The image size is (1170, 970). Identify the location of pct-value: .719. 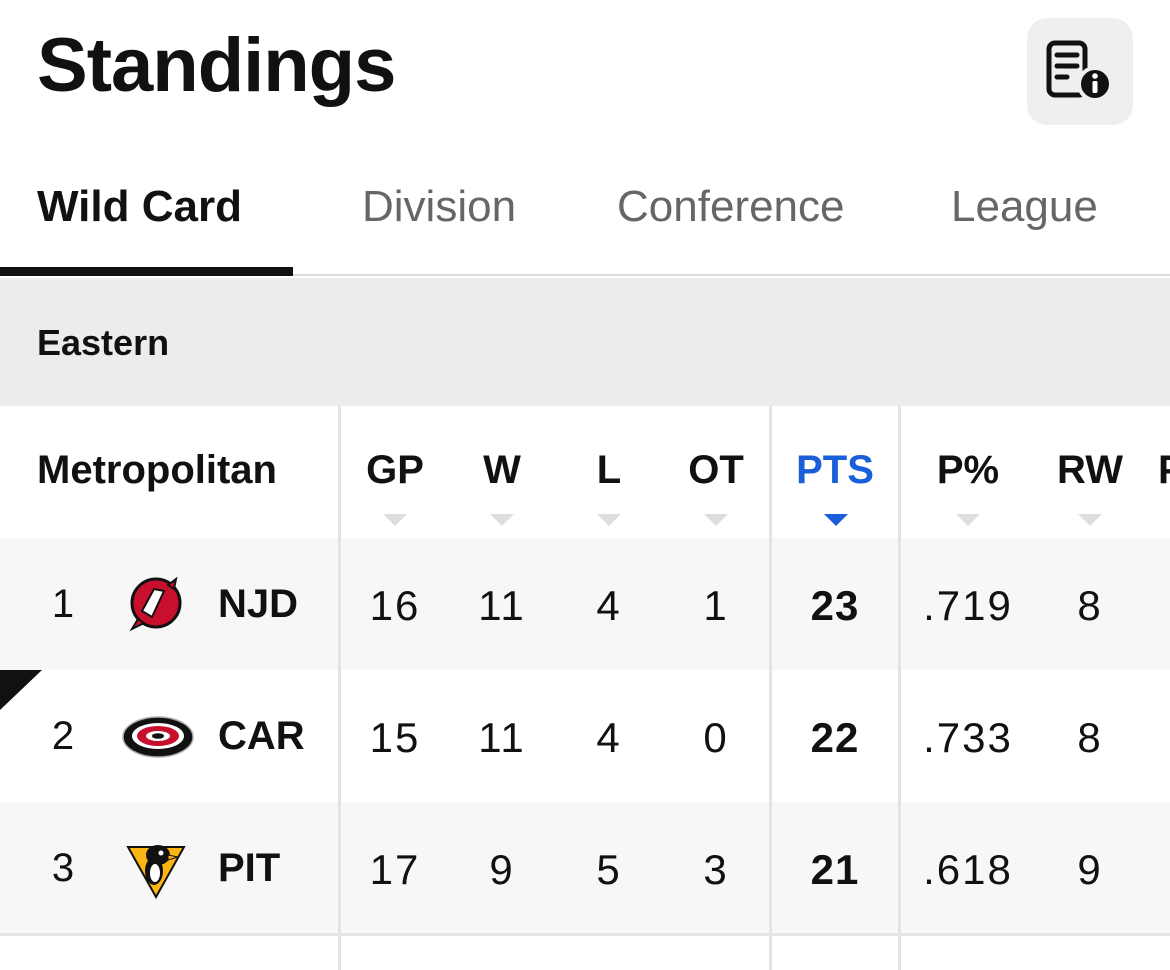
(968, 605).